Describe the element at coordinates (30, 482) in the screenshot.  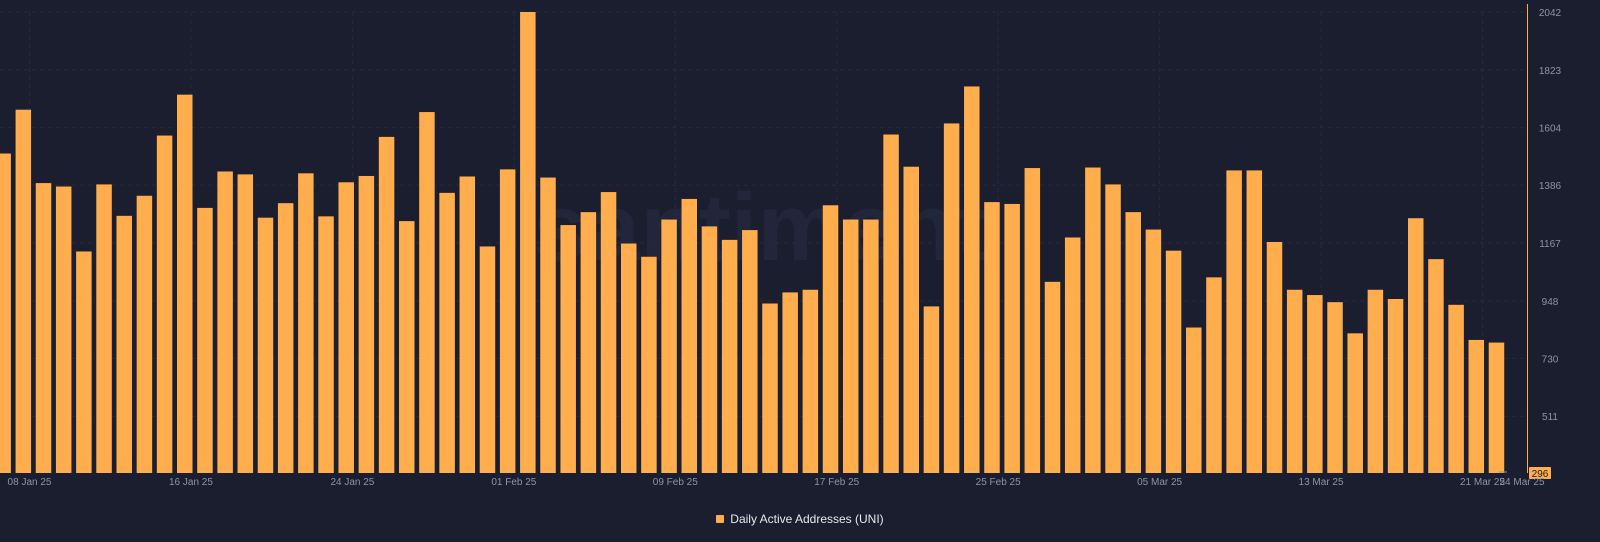
I see `x-tick-label: 08 Jan 25` at that location.